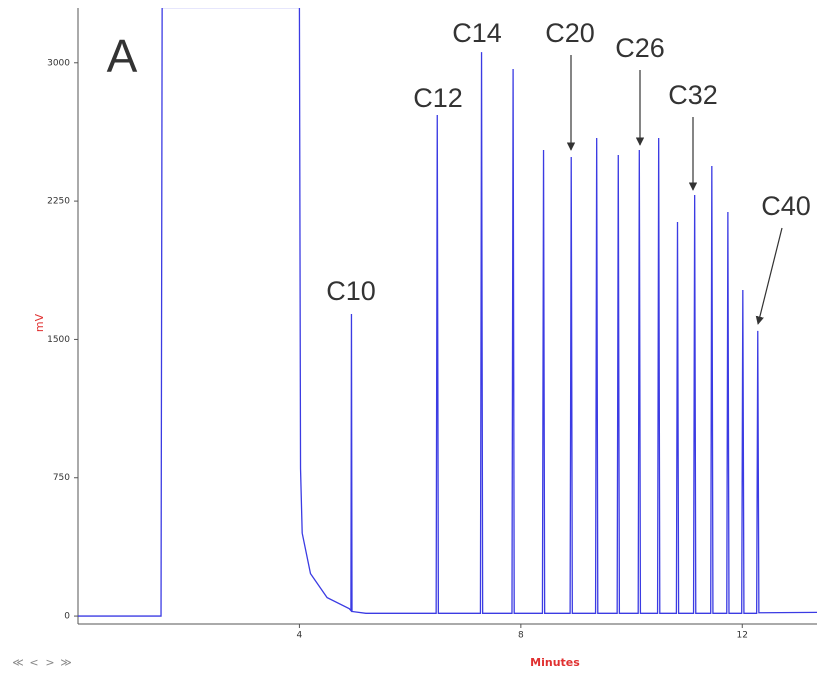 The image size is (817, 682). What do you see at coordinates (300, 636) in the screenshot?
I see `x-tick-label: 4` at bounding box center [300, 636].